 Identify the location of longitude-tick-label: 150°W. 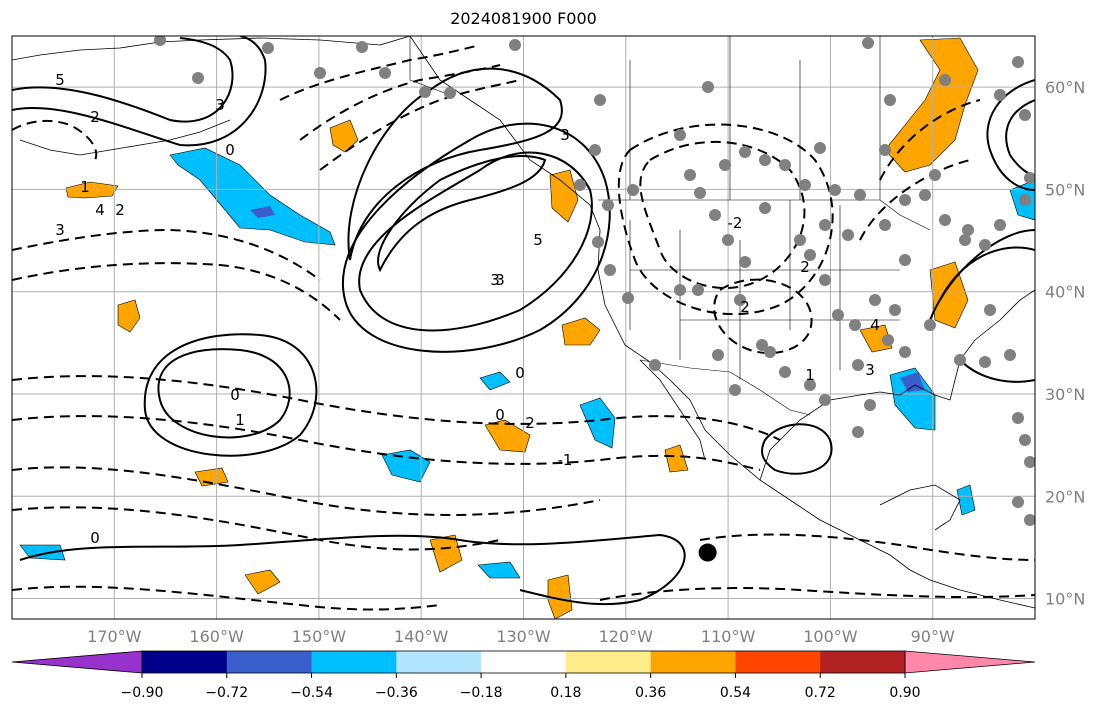
(319, 636).